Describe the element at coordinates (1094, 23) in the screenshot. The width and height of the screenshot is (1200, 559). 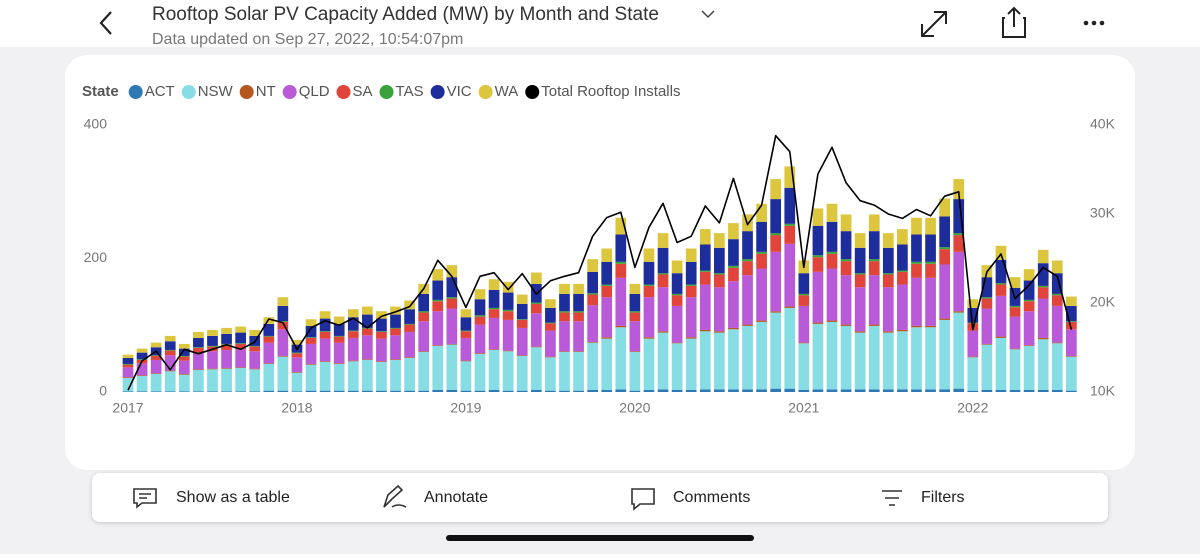
I see `more-button` at that location.